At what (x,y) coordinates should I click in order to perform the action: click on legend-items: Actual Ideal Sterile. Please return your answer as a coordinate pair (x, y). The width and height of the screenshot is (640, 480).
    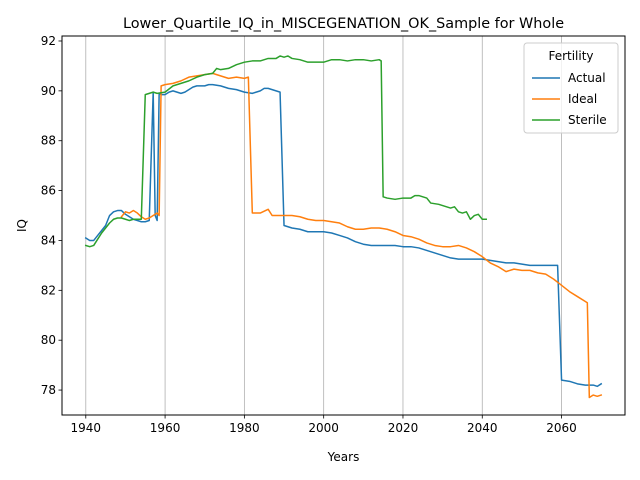
    Looking at the image, I should click on (569, 99).